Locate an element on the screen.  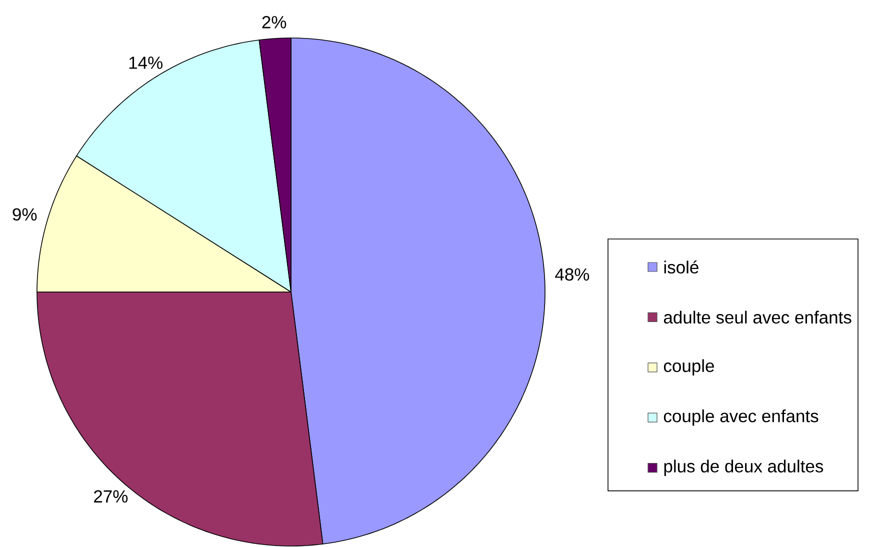
data-label: 2% is located at coordinates (274, 22).